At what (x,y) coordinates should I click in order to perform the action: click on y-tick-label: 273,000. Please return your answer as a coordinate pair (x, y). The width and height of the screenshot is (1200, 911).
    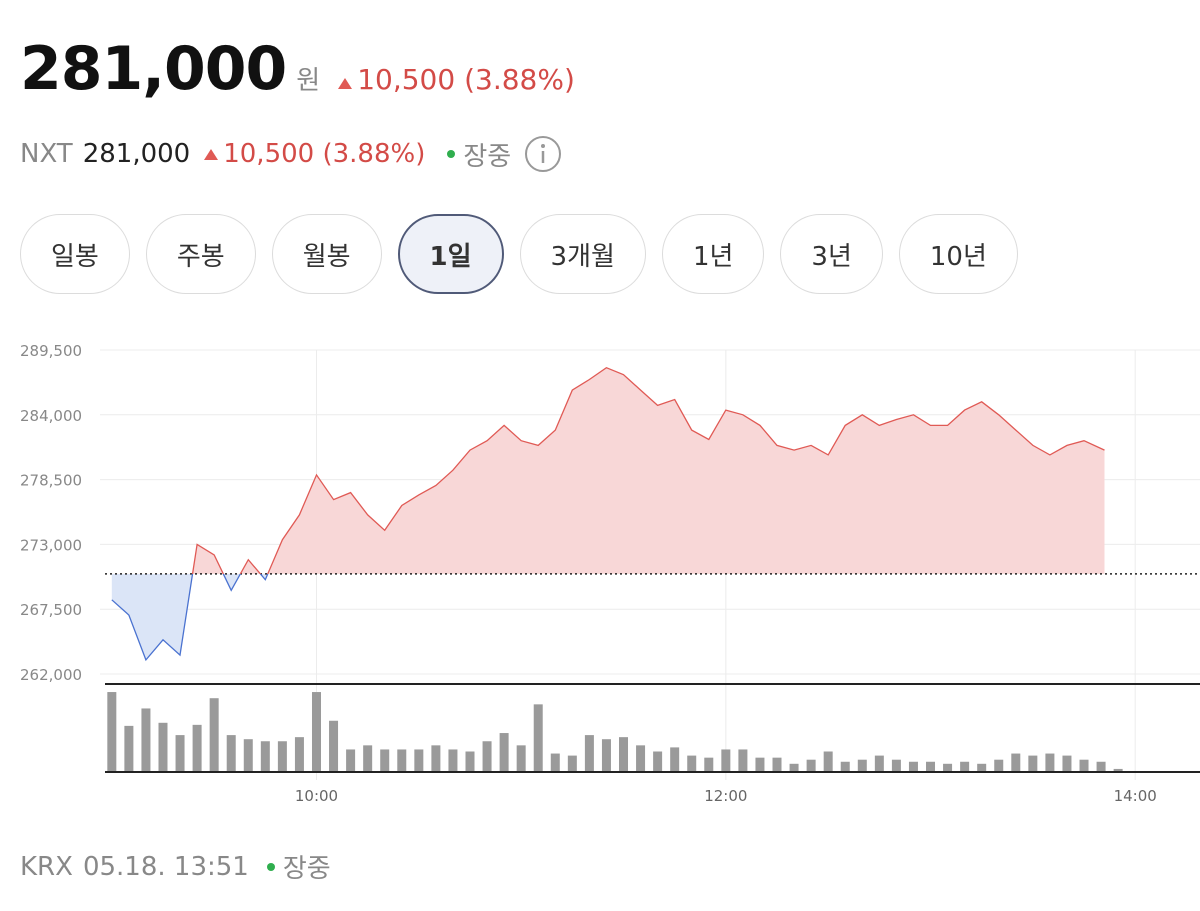
    Looking at the image, I should click on (51, 545).